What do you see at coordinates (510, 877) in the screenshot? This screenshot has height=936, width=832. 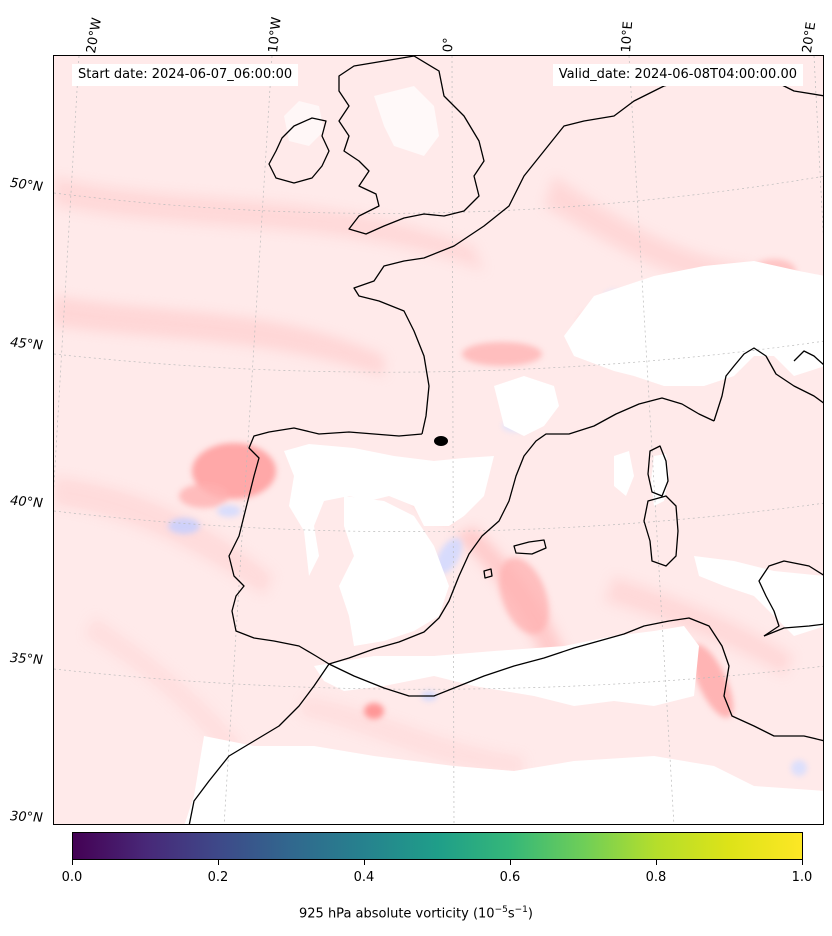 I see `colorbar-tick-label: 0.6` at bounding box center [510, 877].